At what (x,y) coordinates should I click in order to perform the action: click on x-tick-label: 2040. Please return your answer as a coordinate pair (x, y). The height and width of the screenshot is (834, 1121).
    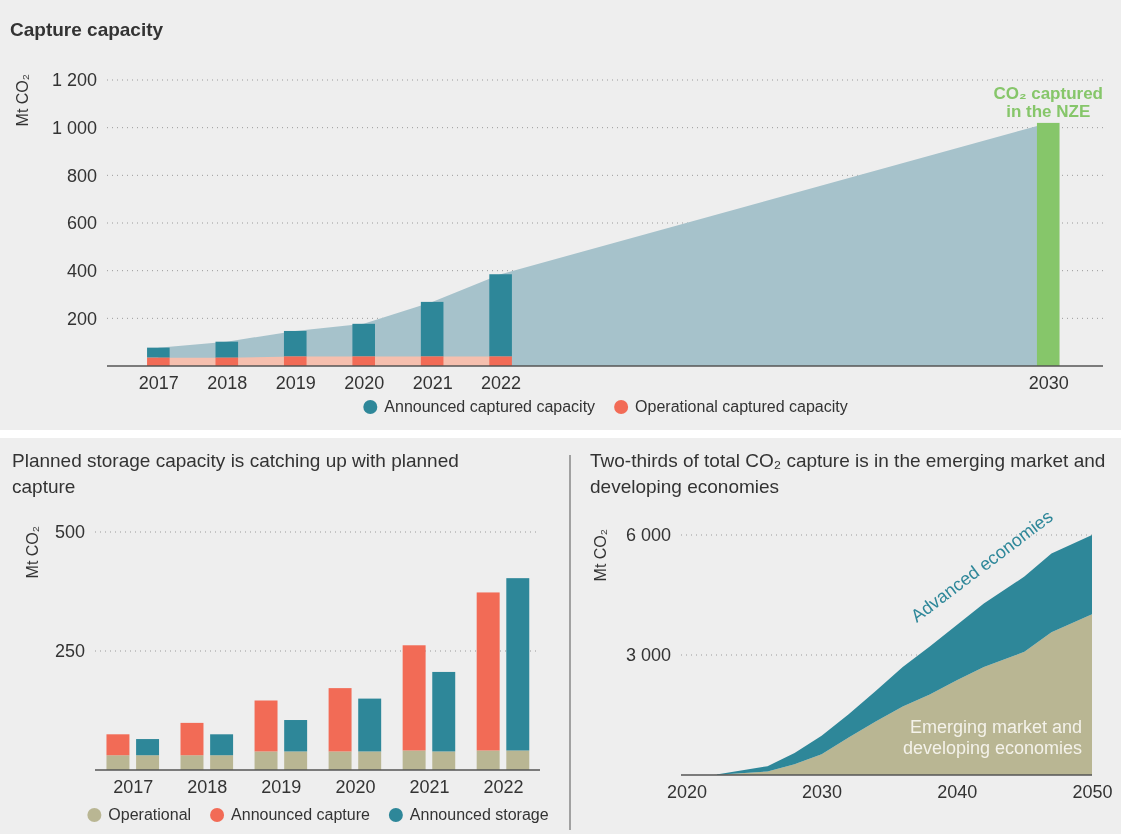
    Looking at the image, I should click on (957, 791).